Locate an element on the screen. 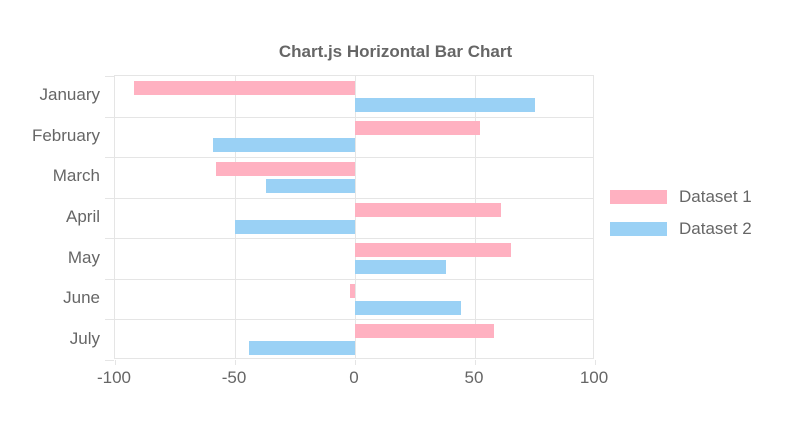 The width and height of the screenshot is (791, 447). bar-dataset-1-february is located at coordinates (417, 128).